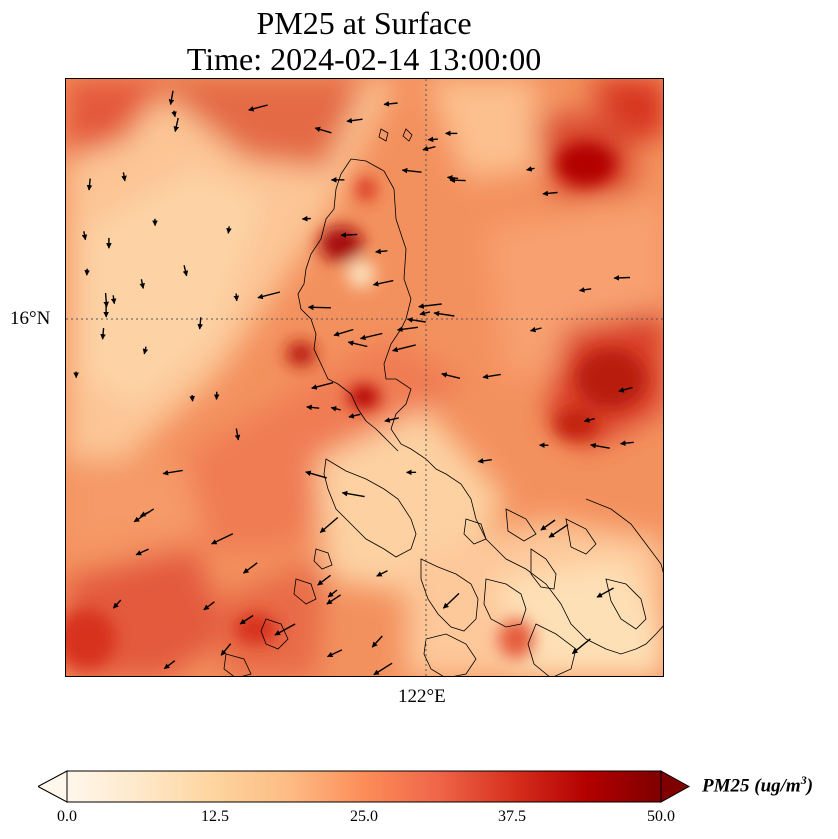 The width and height of the screenshot is (838, 839). I want to click on colorbar-label: PM25 (ug/m3), so click(757, 785).